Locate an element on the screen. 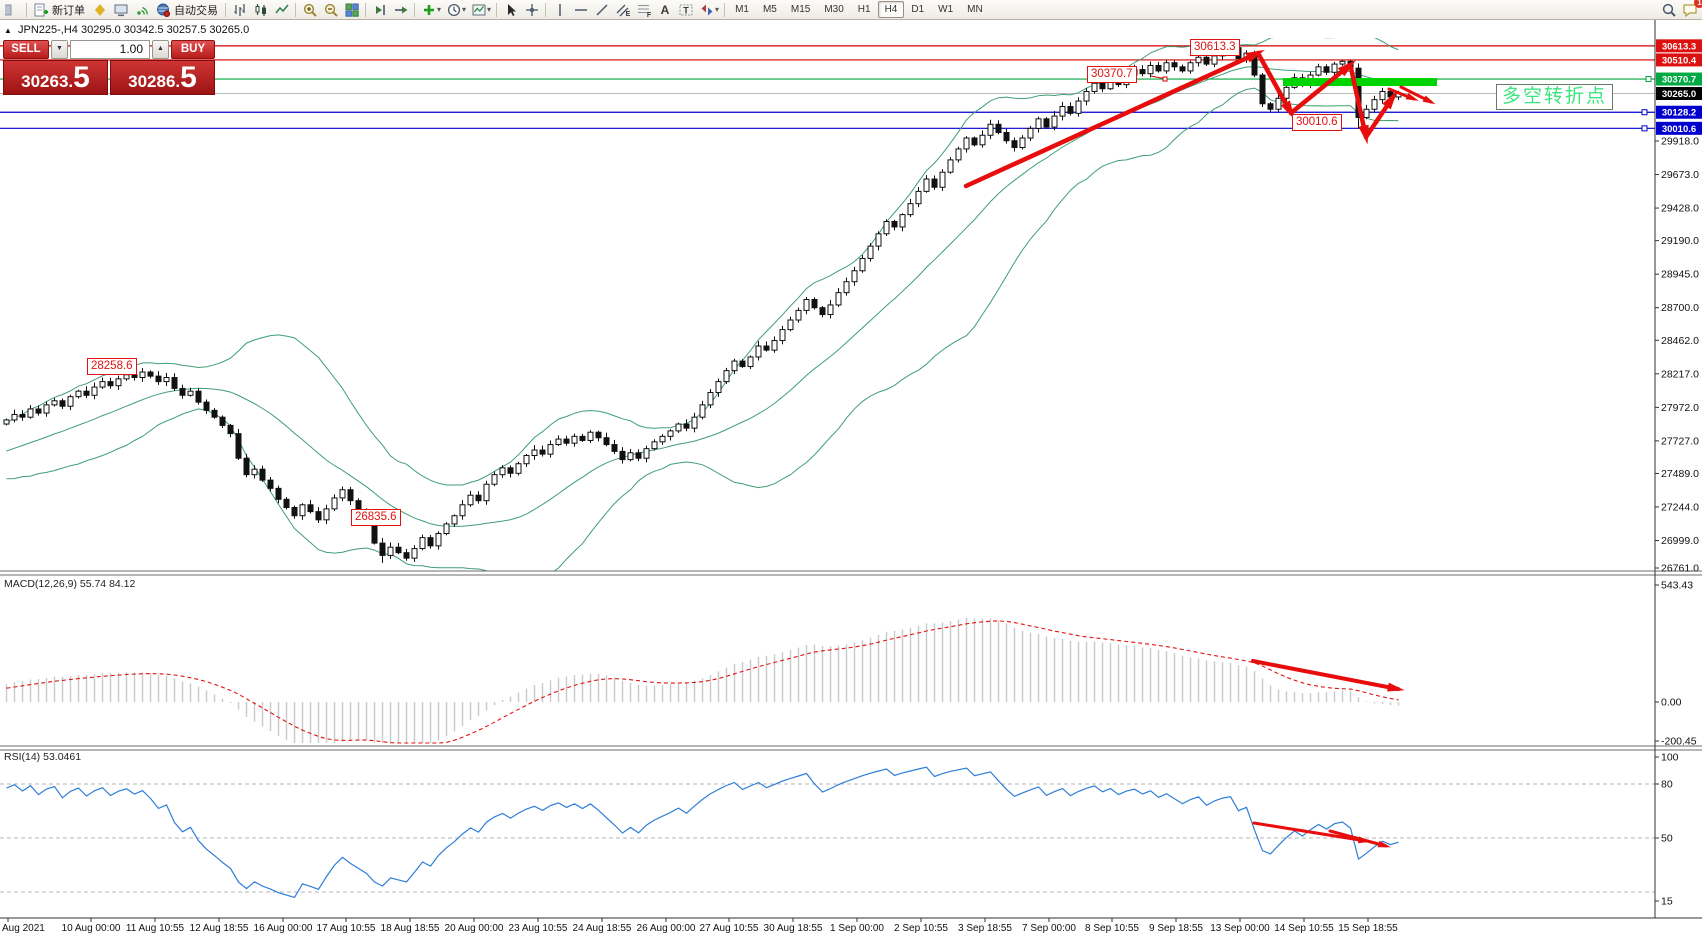  equidistant-channel-icon: E is located at coordinates (622, 10).